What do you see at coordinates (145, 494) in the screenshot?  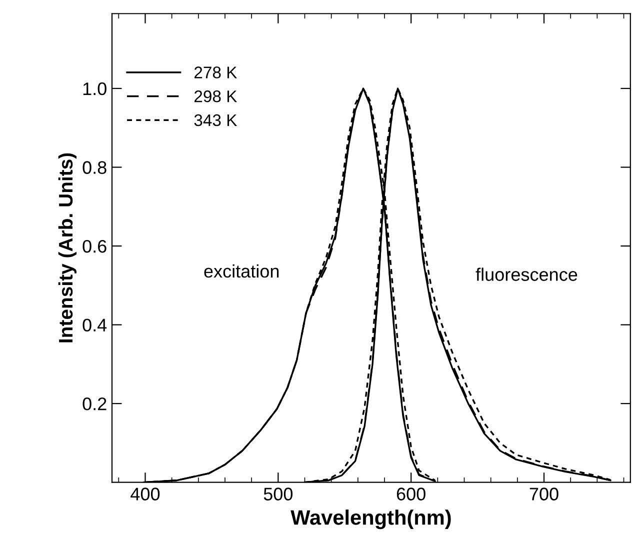 I see `x-tick-label: 400` at bounding box center [145, 494].